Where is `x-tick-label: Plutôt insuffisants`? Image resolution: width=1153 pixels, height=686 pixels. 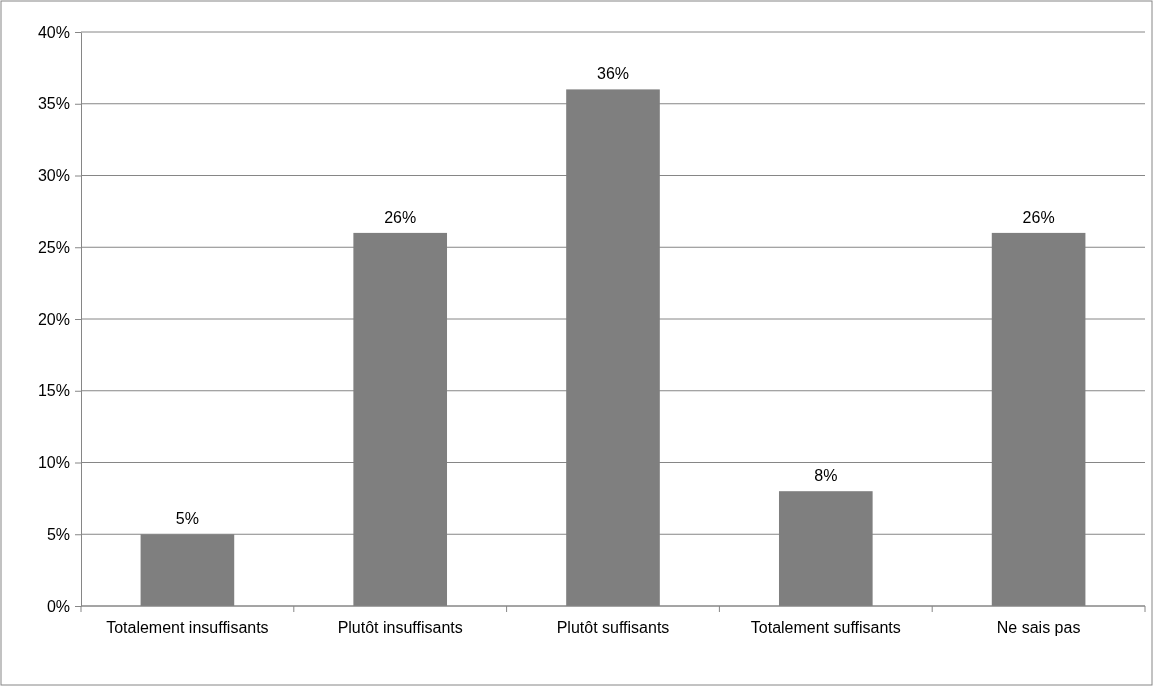
x-tick-label: Plutôt insuffisants is located at coordinates (400, 627).